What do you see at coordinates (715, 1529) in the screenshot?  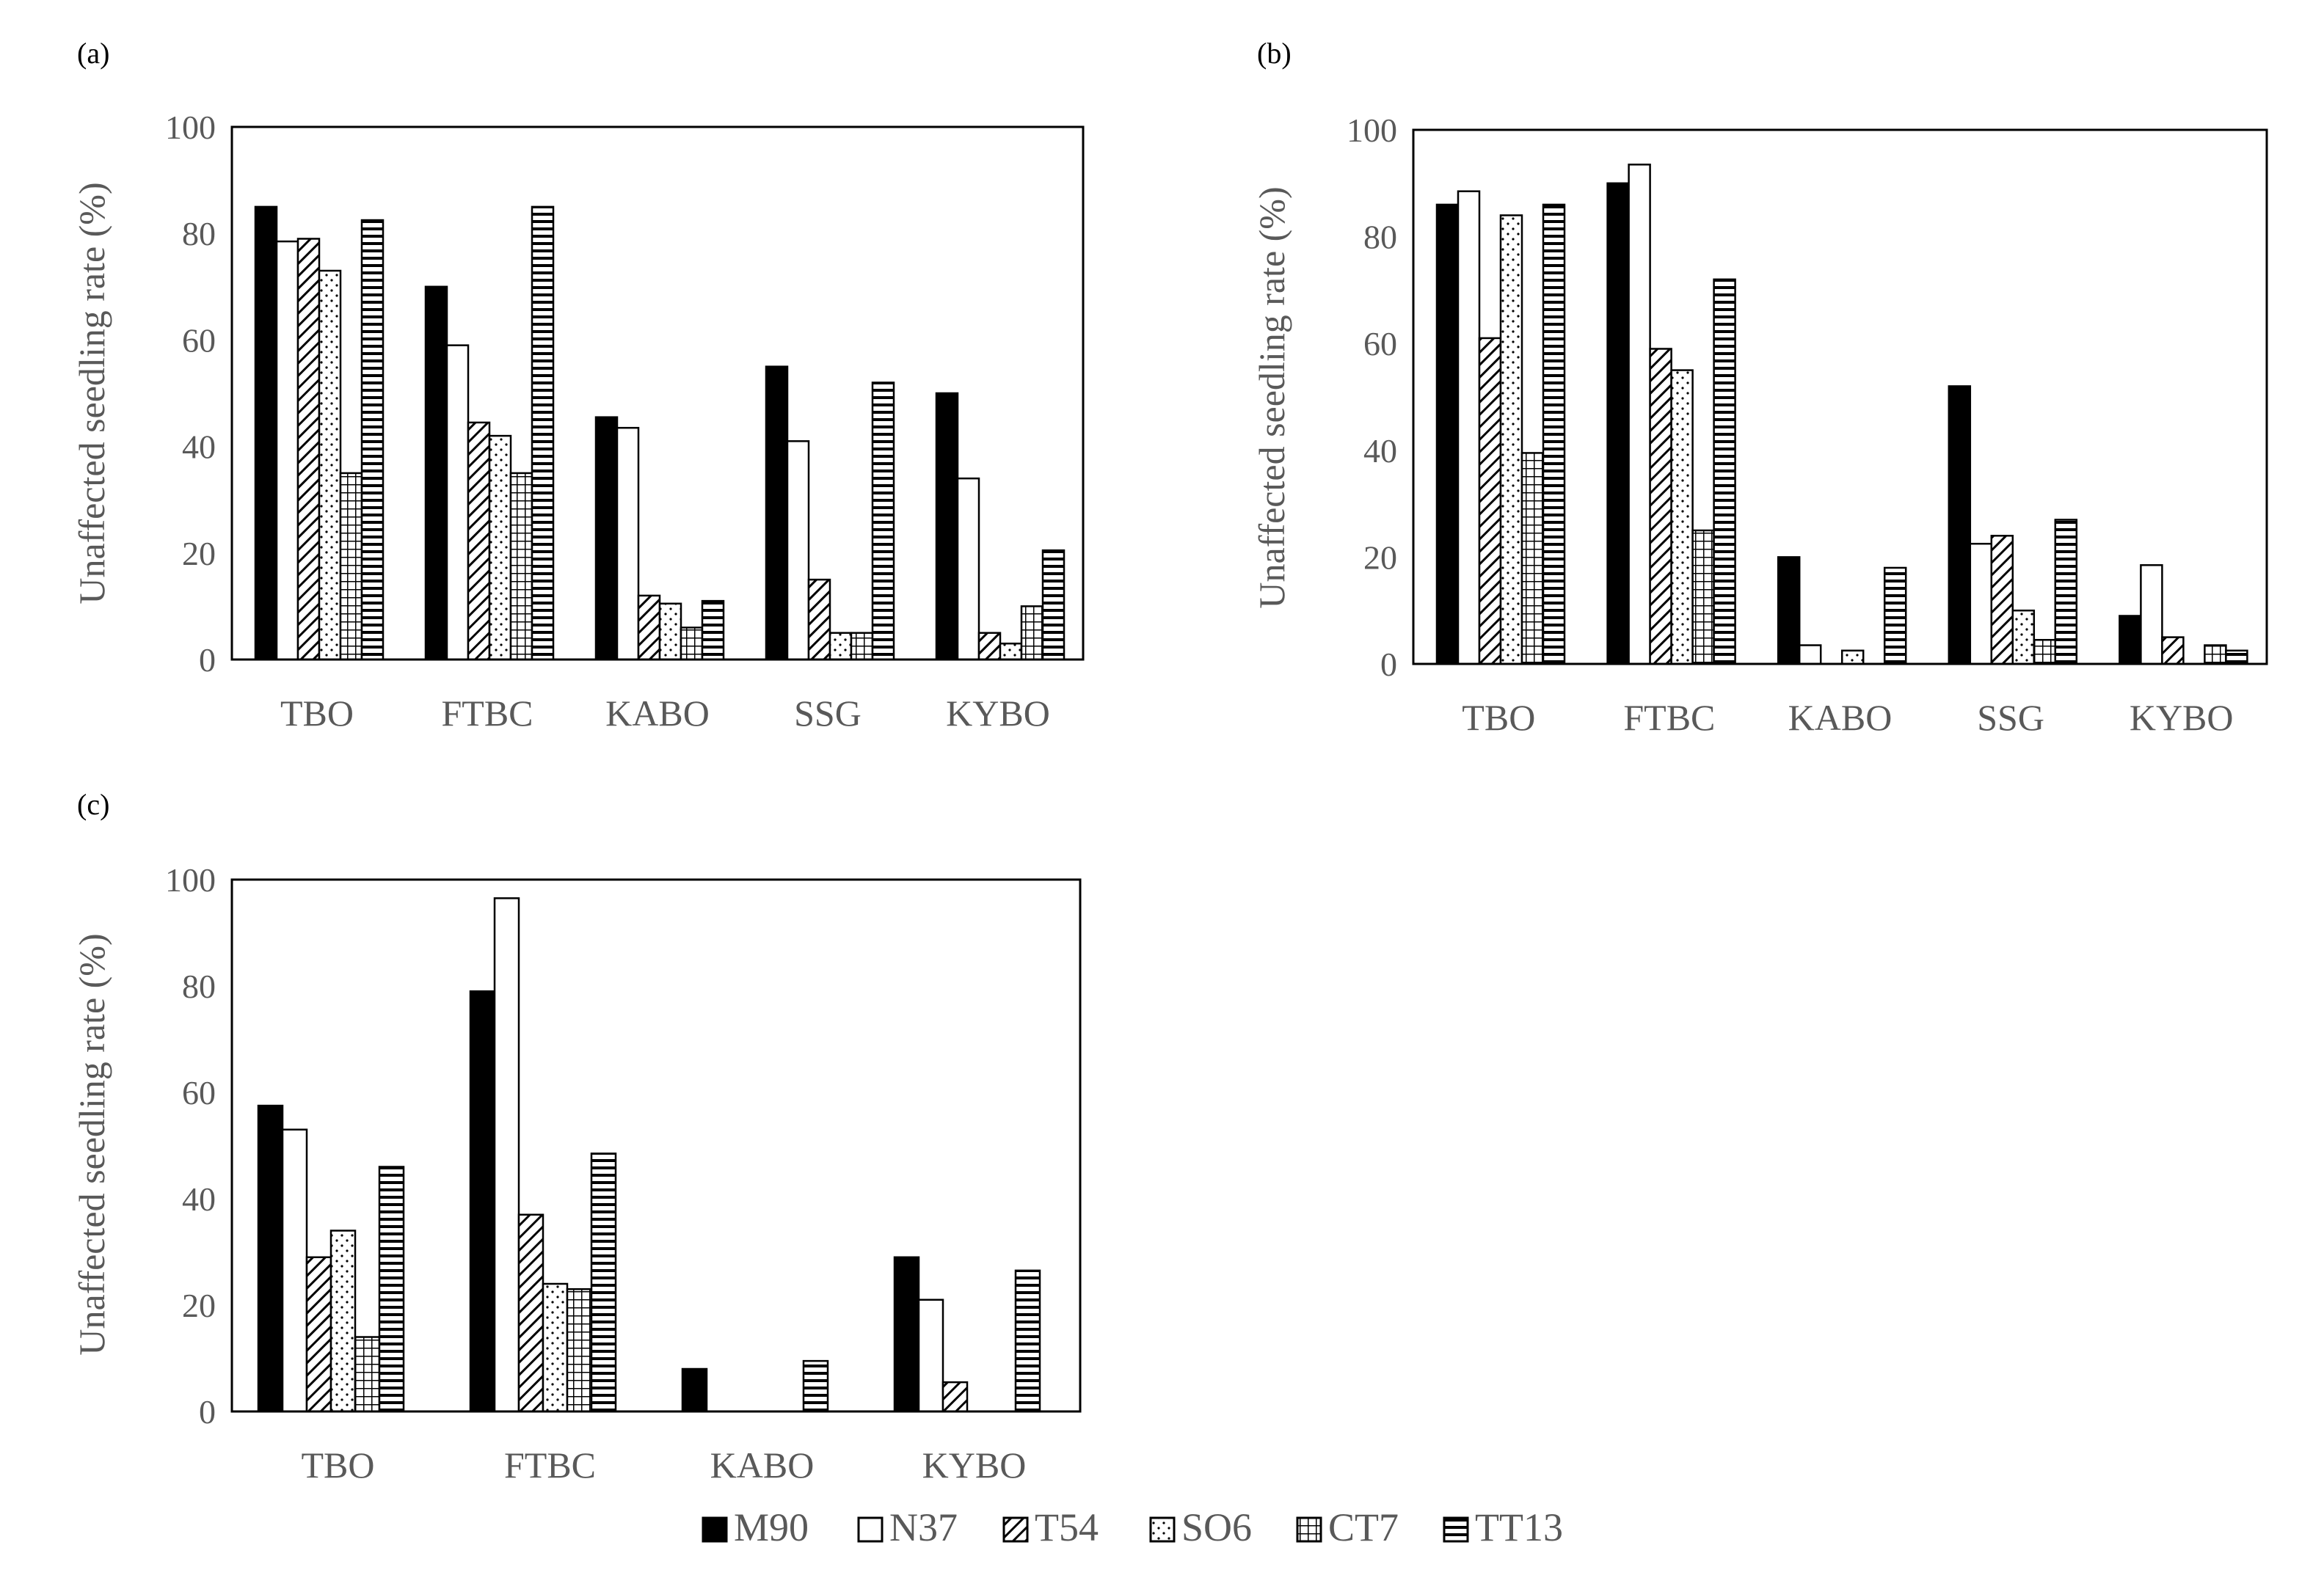 I see `legend-swatch-m90` at bounding box center [715, 1529].